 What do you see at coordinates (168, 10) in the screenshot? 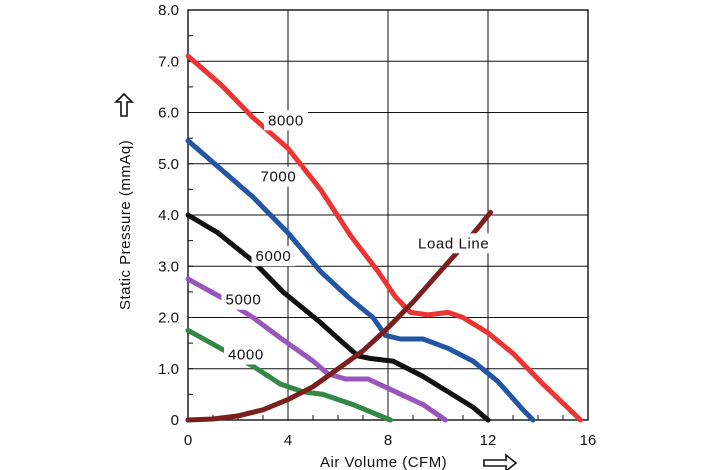
I see `y-tick-label: 8.0` at bounding box center [168, 10].